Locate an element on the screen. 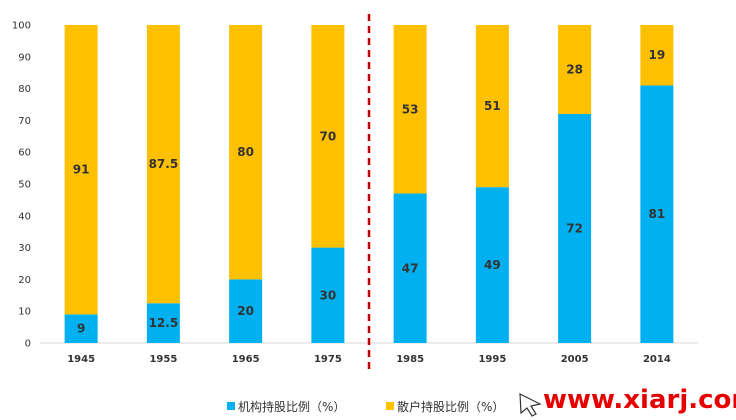  x-tick-label: 1985 is located at coordinates (410, 359).